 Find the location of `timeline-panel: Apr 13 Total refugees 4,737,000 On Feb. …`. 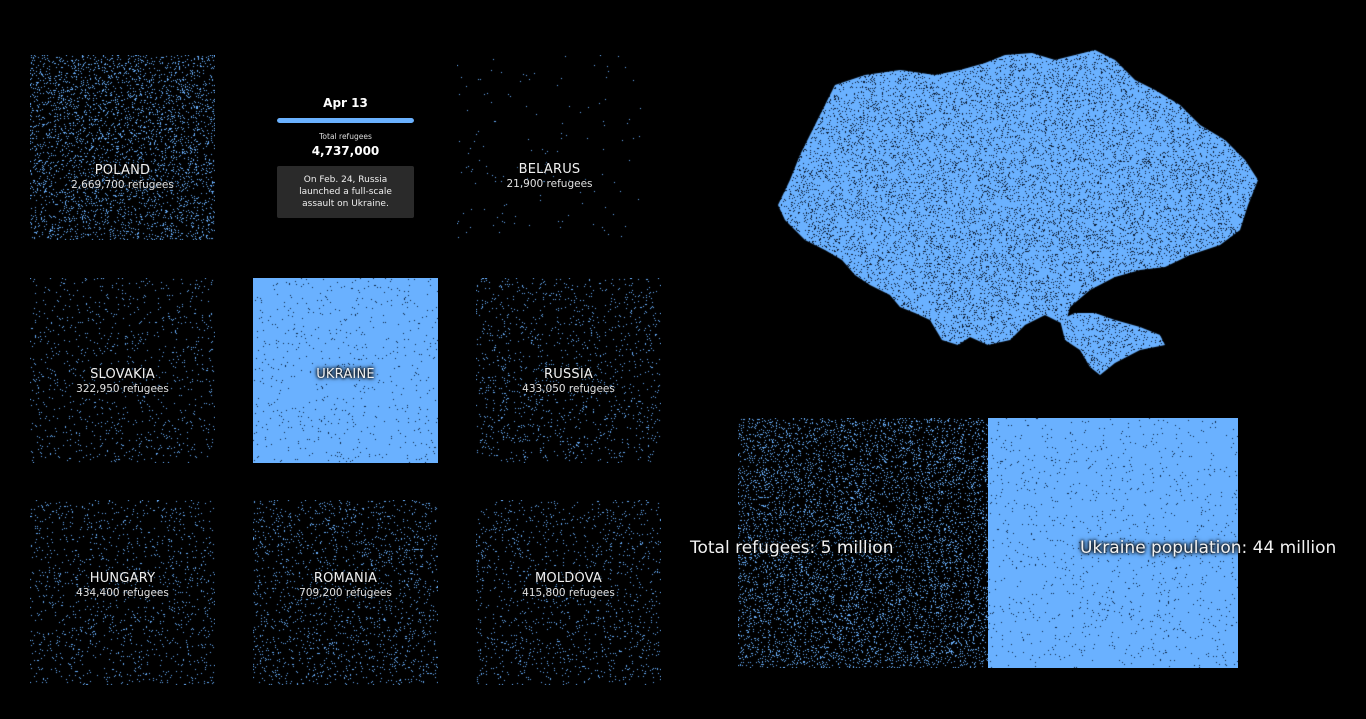

timeline-panel: Apr 13 Total refugees 4,737,000 On Feb. … is located at coordinates (345, 157).